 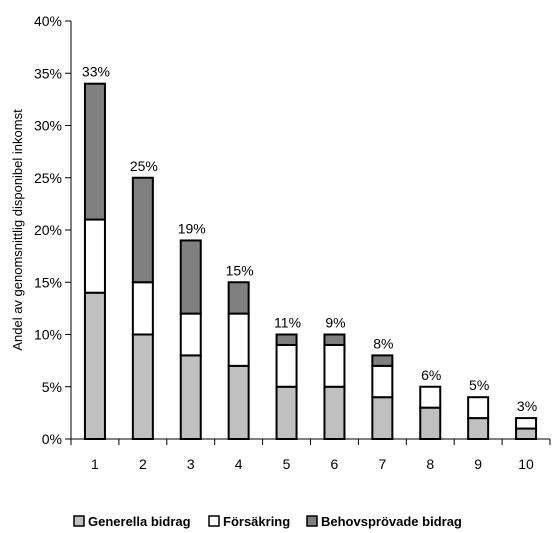 I want to click on total-label: 25%, so click(x=144, y=166).